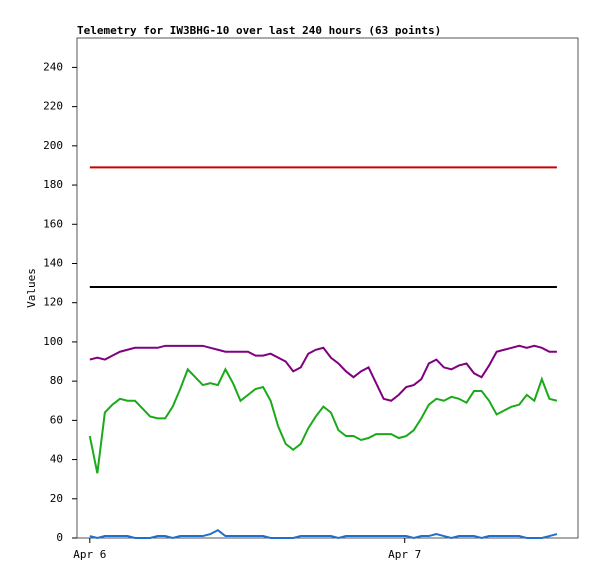 The height and width of the screenshot is (579, 597). What do you see at coordinates (53, 106) in the screenshot?
I see `y-tick-label: 220` at bounding box center [53, 106].